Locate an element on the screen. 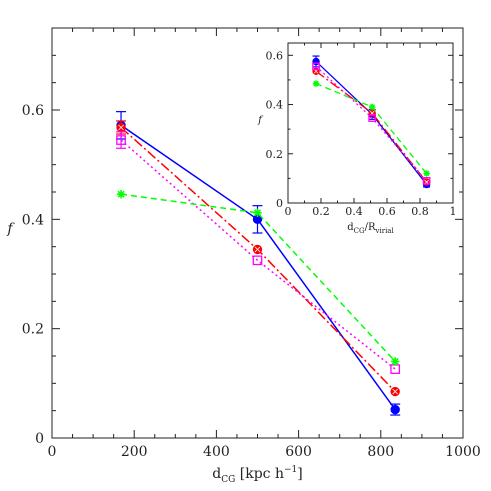 The width and height of the screenshot is (491, 491). main-y-tick-label: 0.4 is located at coordinates (33, 220).